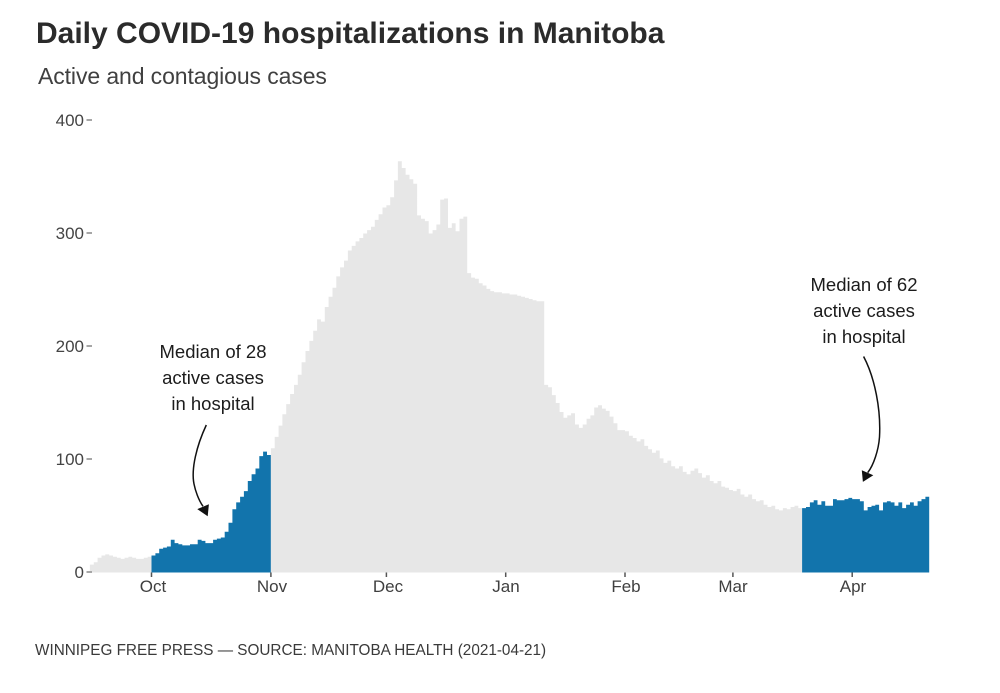 The image size is (1000, 693). Describe the element at coordinates (70, 459) in the screenshot. I see `svg-text: 100` at that location.